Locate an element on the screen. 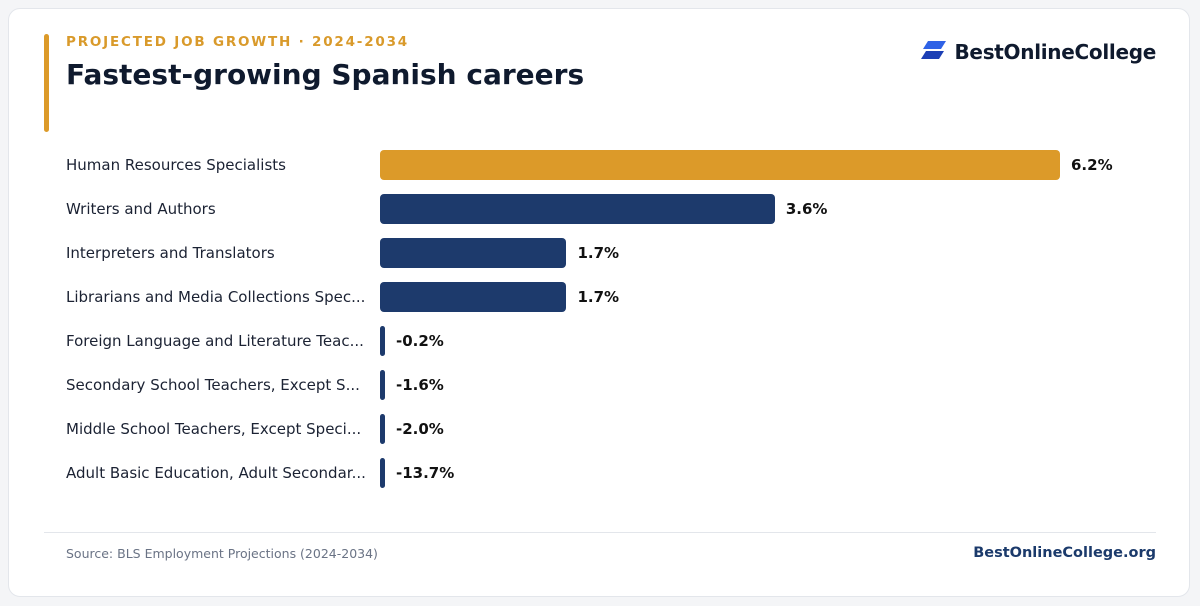  accent-rule is located at coordinates (46, 83).